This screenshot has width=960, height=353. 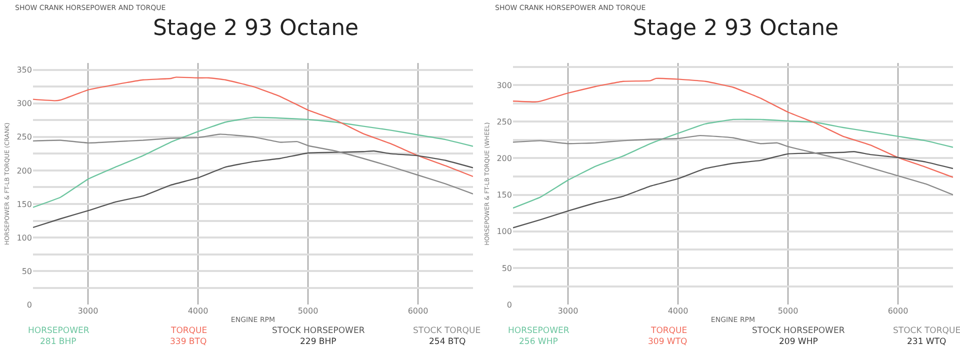 What do you see at coordinates (318, 342) in the screenshot?
I see `text: 229 BHP` at bounding box center [318, 342].